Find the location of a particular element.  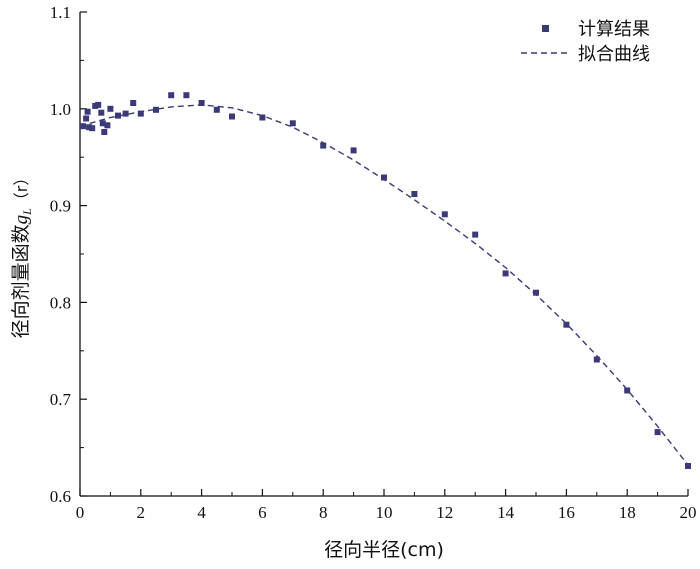

x-axis-title: 径向半径(cm) is located at coordinates (384, 550).